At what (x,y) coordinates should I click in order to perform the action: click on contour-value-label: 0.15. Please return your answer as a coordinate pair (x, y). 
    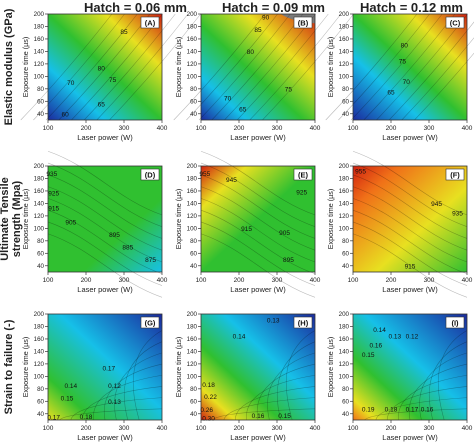
    Looking at the image, I should click on (368, 355).